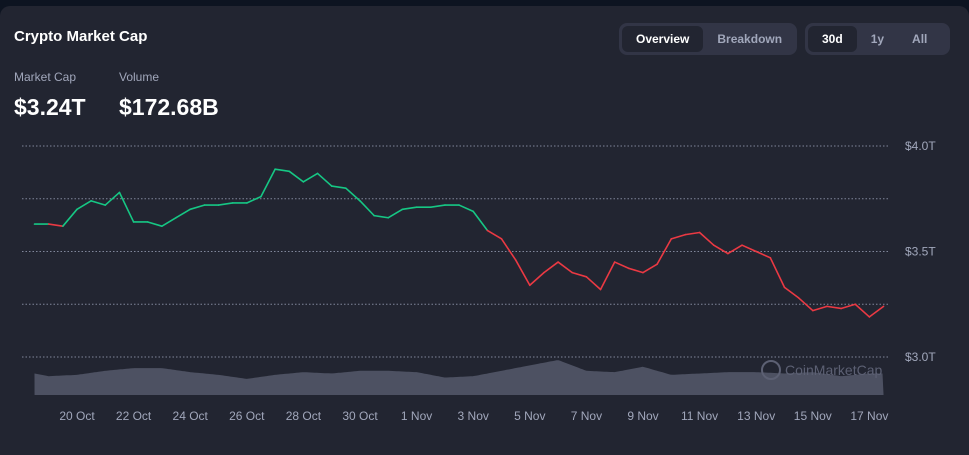  I want to click on x-tick-label: 13 Nov, so click(756, 416).